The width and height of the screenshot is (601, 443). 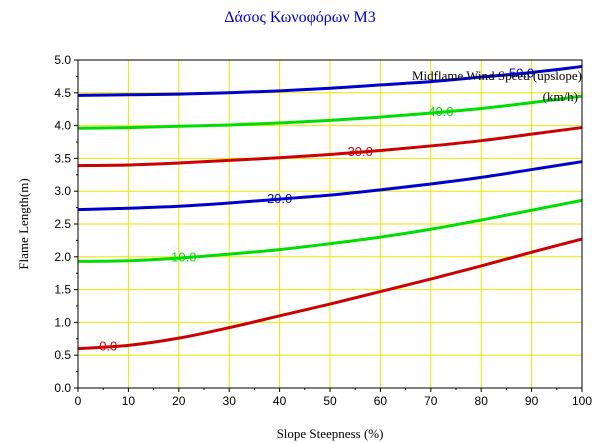 I want to click on series-label: 30.0, so click(x=360, y=151).